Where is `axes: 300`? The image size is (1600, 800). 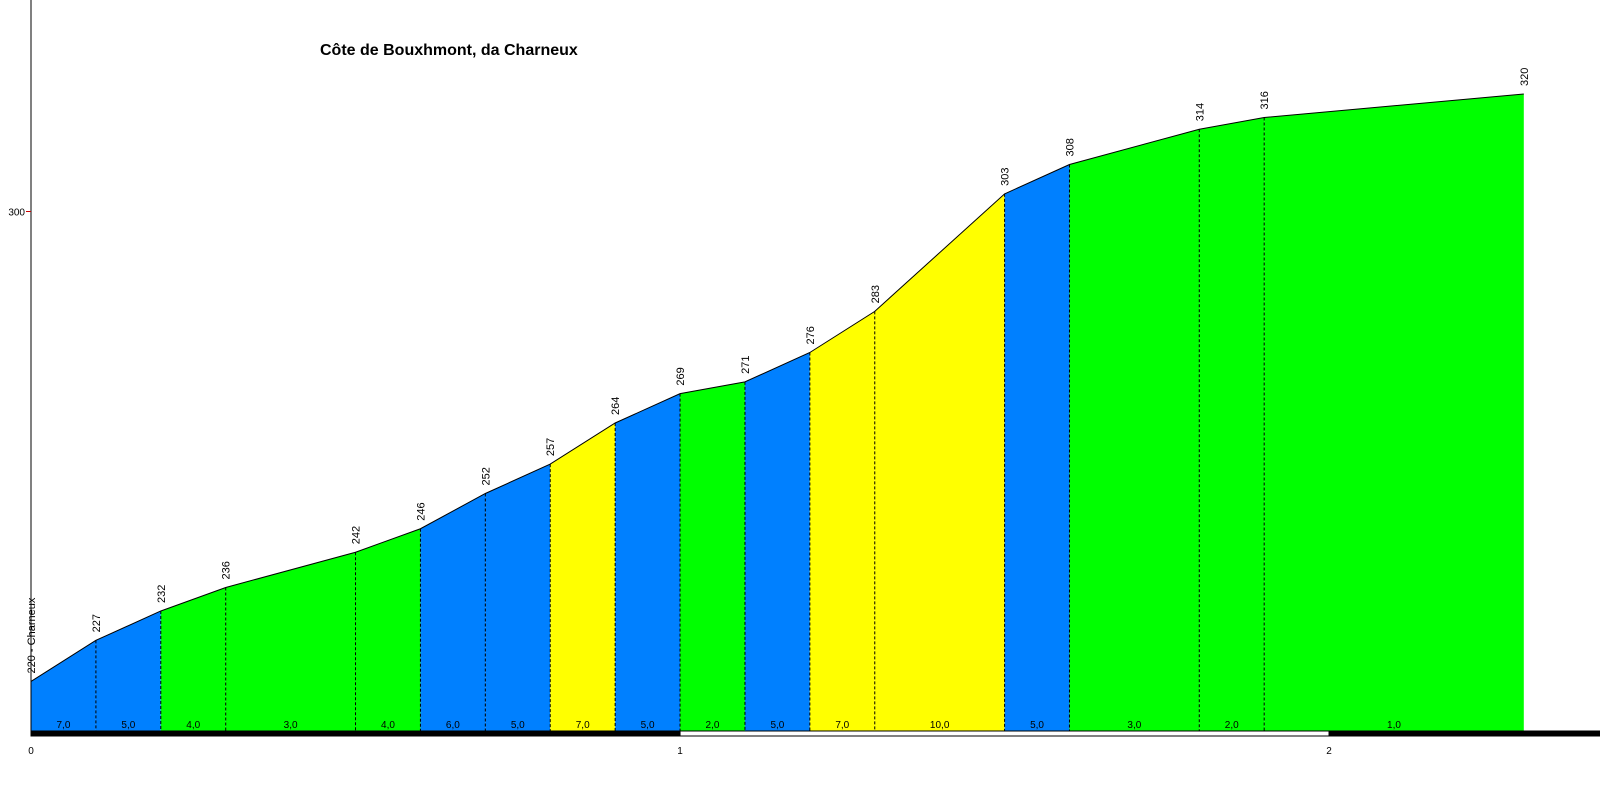 axes: 300 is located at coordinates (20, 366).